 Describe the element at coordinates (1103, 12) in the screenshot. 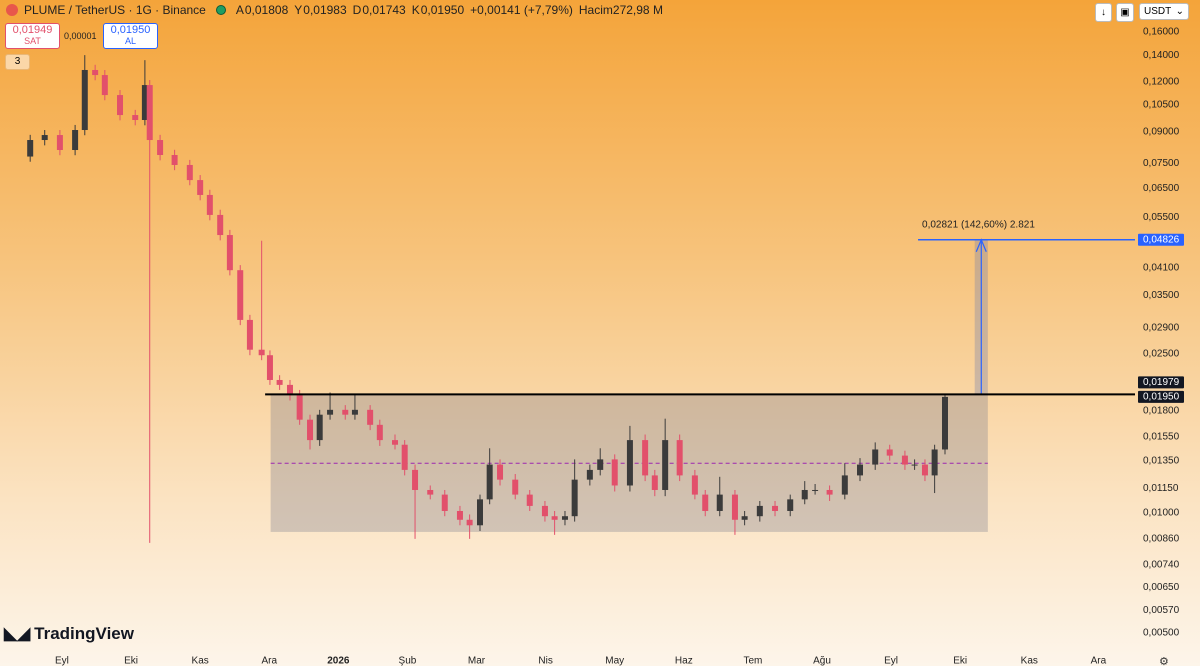

I see `scroll-button: ↓` at that location.